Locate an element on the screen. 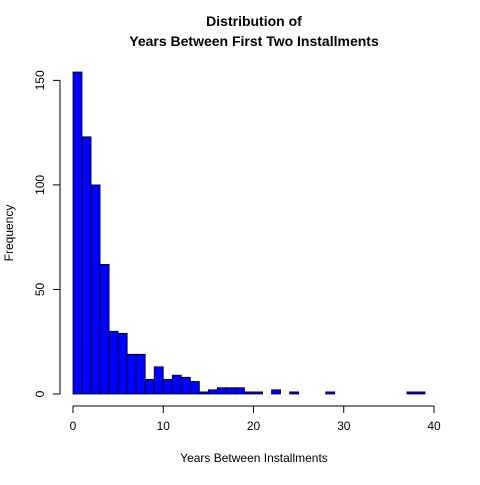  y-axis-label: Frequency is located at coordinates (9, 233).